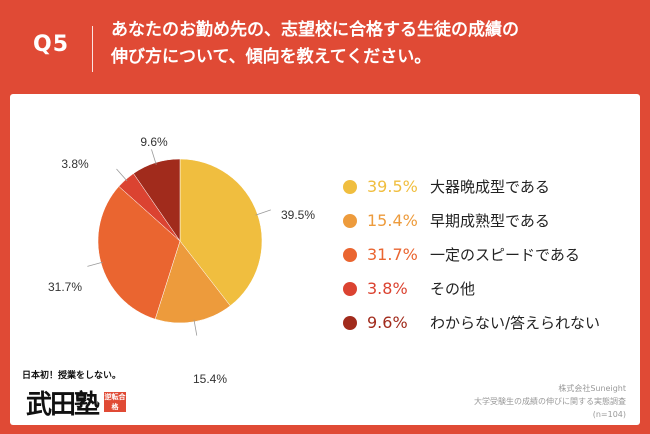 This screenshot has height=434, width=650. What do you see at coordinates (515, 323) in the screenshot?
I see `legend-label: わからない/答えられない` at bounding box center [515, 323].